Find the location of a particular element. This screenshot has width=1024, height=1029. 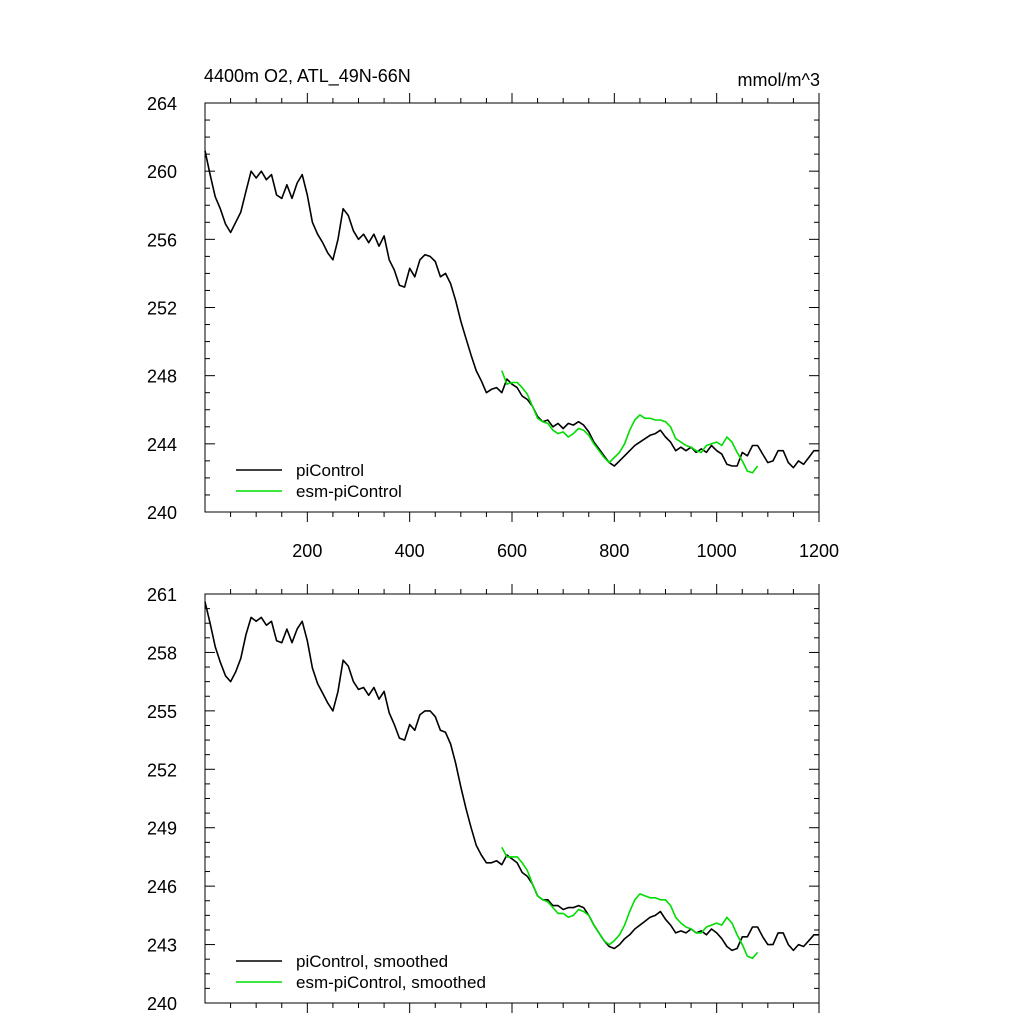

top-ytick-label-240: 240 is located at coordinates (162, 513).